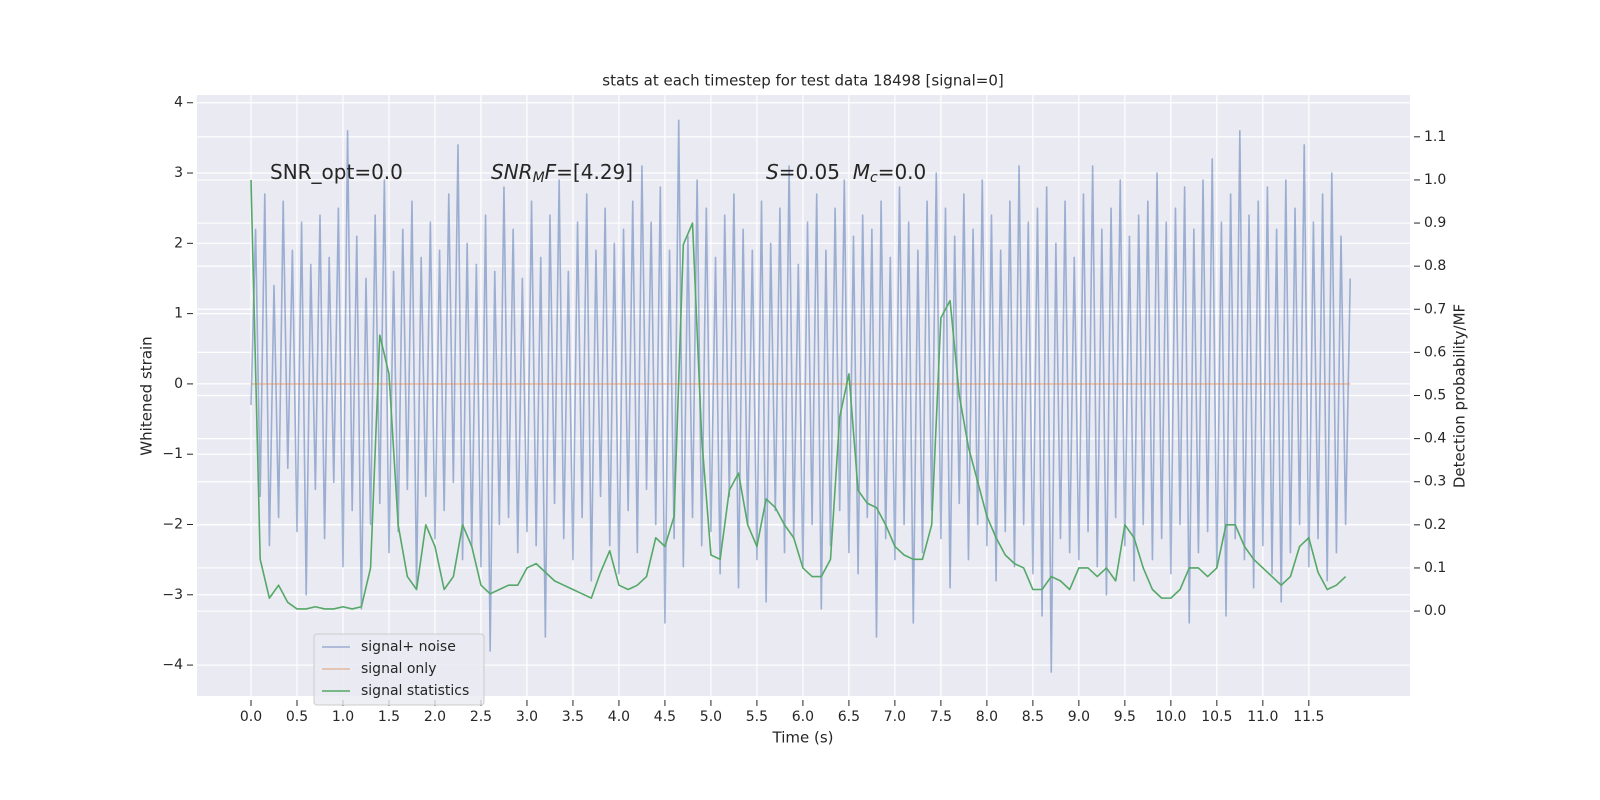 The image size is (1600, 800). Describe the element at coordinates (849, 717) in the screenshot. I see `x-tick-label: 6.5` at that location.